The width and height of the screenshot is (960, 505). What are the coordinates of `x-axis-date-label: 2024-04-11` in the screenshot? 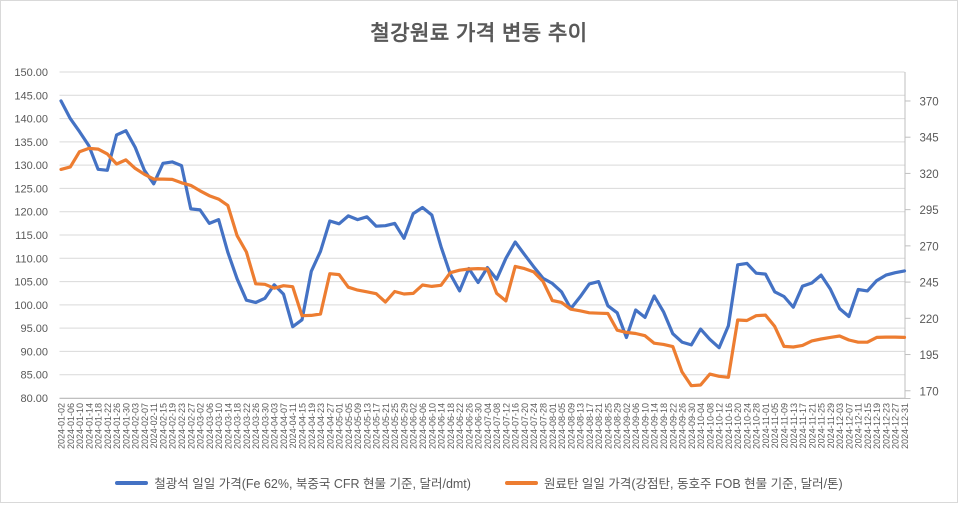 It's located at (293, 425).